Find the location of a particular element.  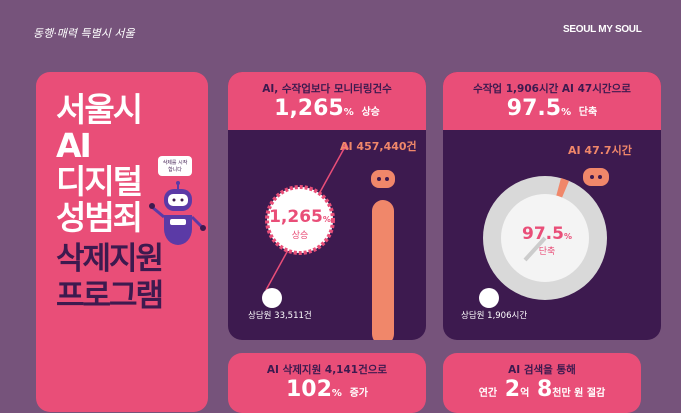

card-value: 8 is located at coordinates (544, 389).